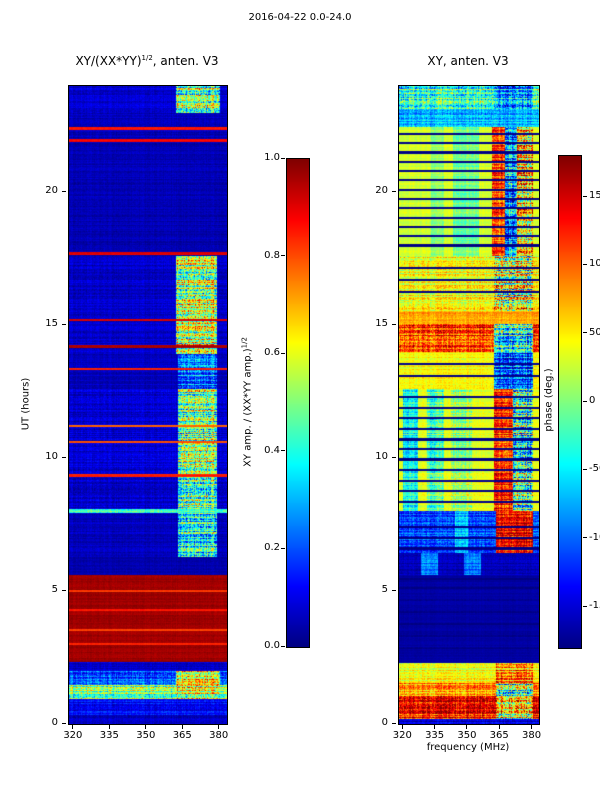 This screenshot has width=600, height=800. What do you see at coordinates (594, 537) in the screenshot?
I see `colorbar-tick-label: -100` at bounding box center [594, 537].